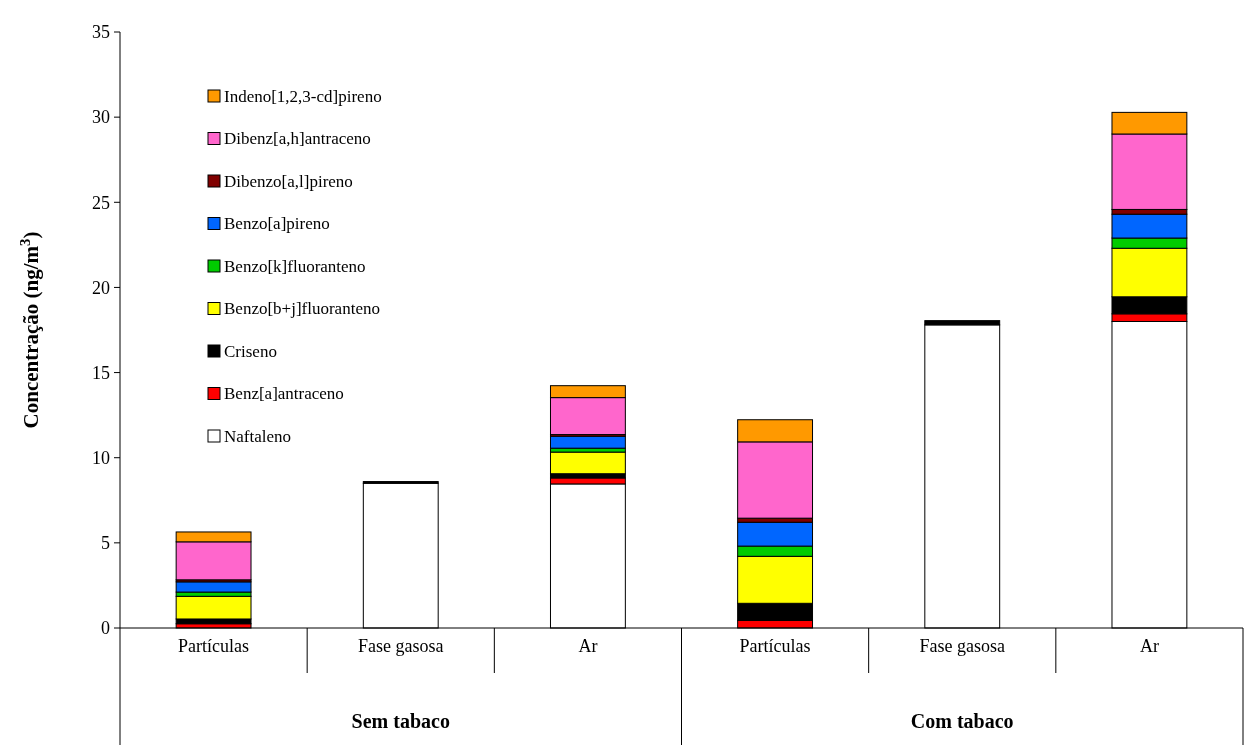  Describe the element at coordinates (101, 32) in the screenshot. I see `y-tick-label: 35` at that location.